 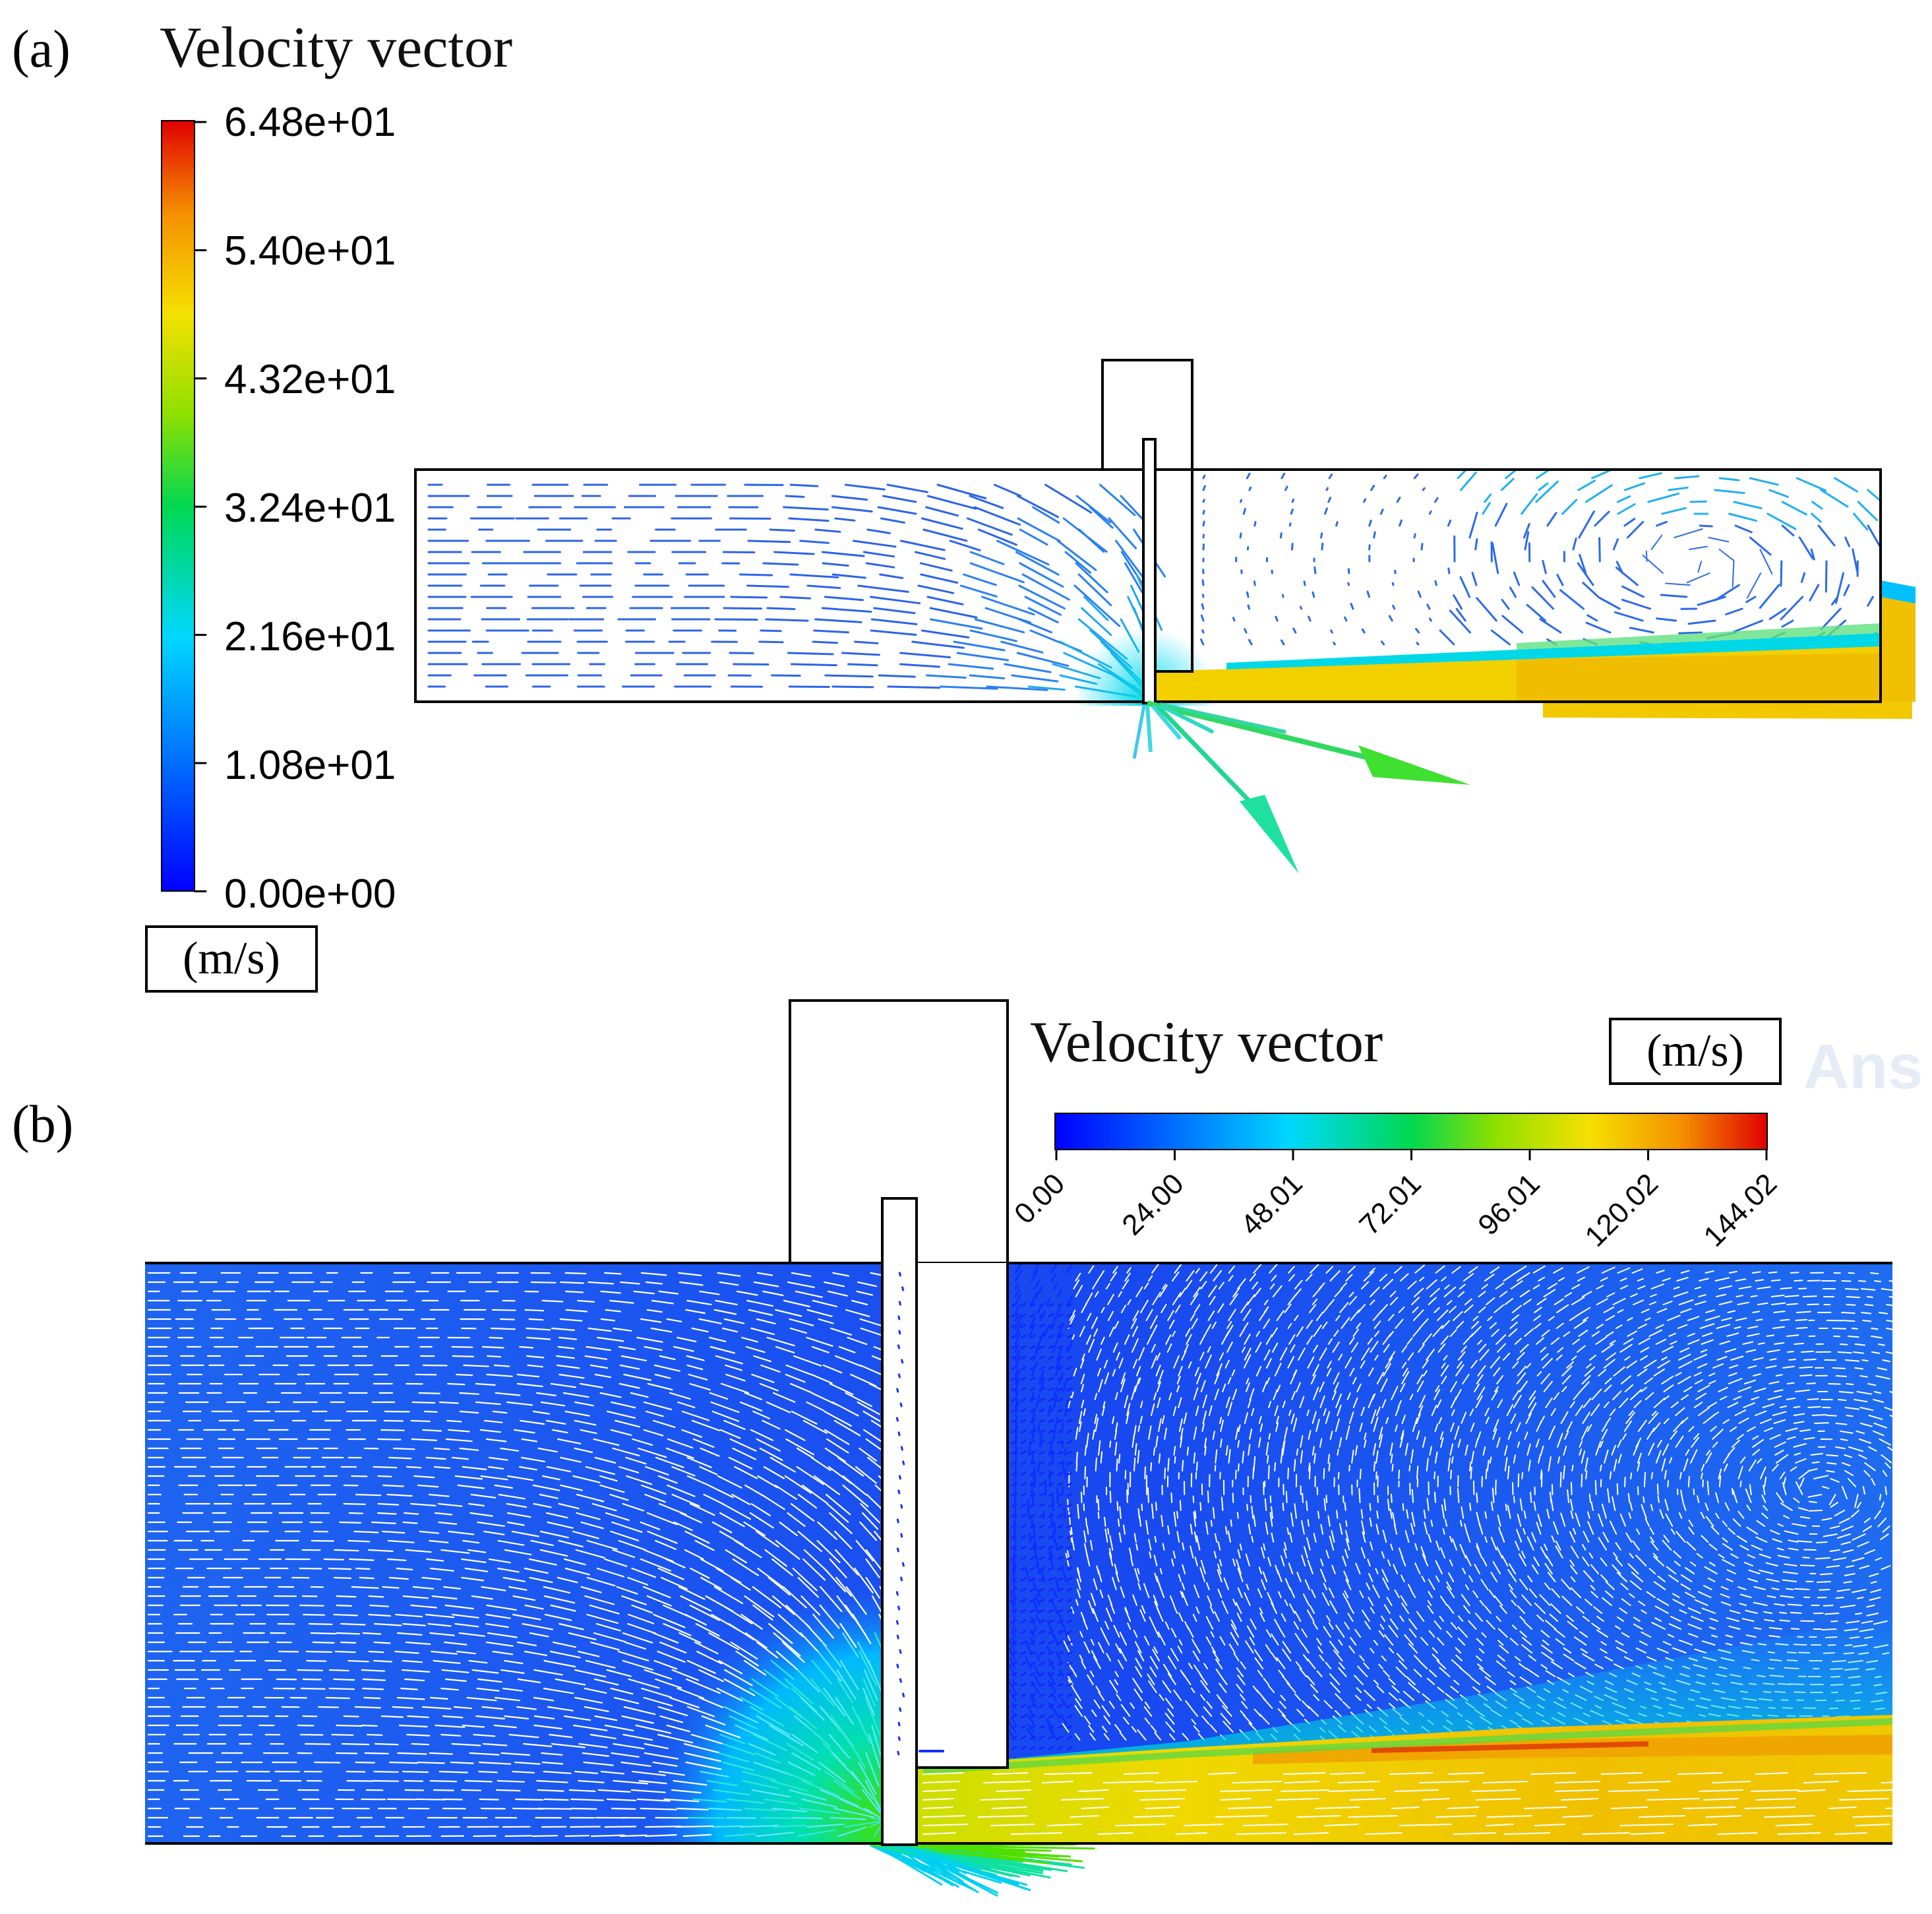 What do you see at coordinates (1510, 1747) in the screenshot?
I see `panel-b-jet-red-streak` at bounding box center [1510, 1747].